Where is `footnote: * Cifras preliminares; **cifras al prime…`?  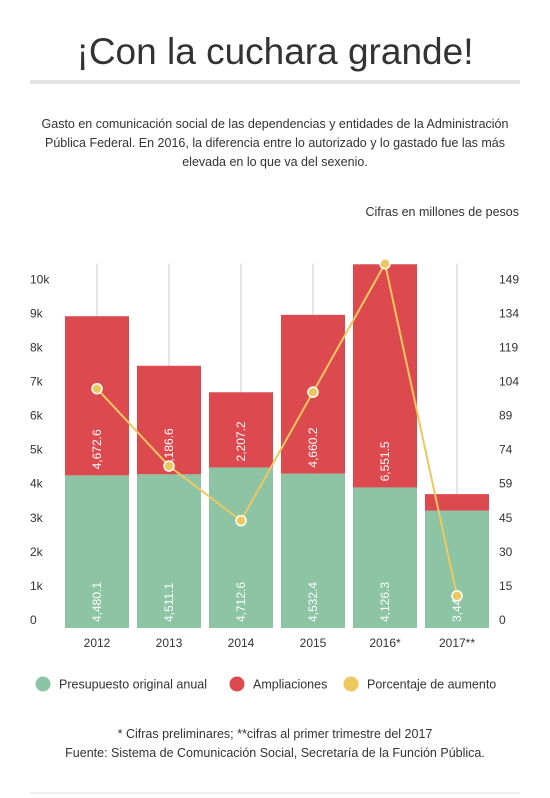
footnote: * Cifras preliminares; **cifras al prime… is located at coordinates (275, 734).